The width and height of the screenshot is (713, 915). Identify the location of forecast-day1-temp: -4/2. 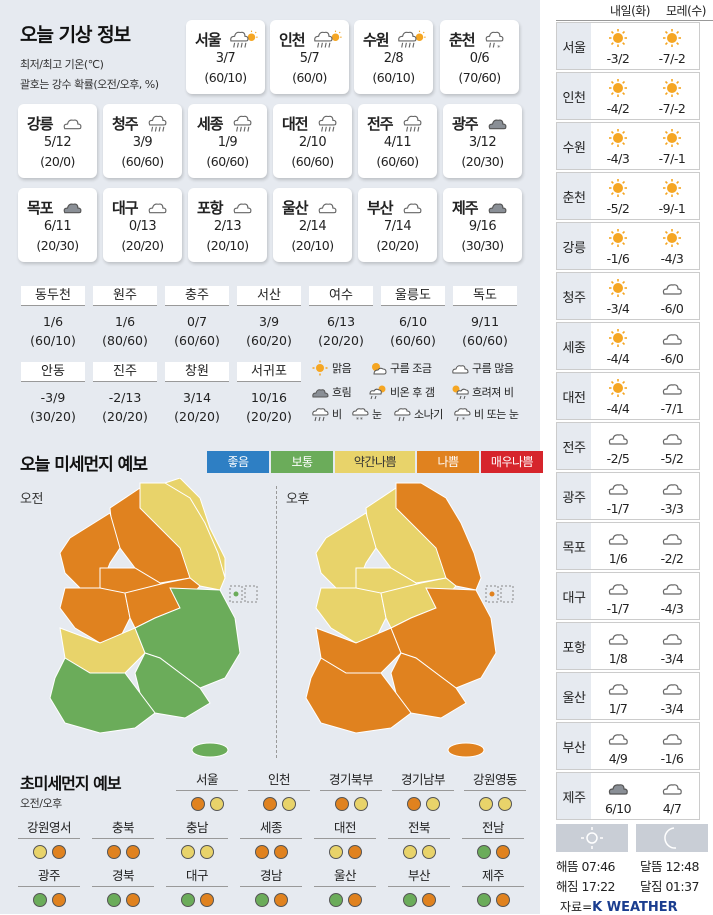
(618, 108).